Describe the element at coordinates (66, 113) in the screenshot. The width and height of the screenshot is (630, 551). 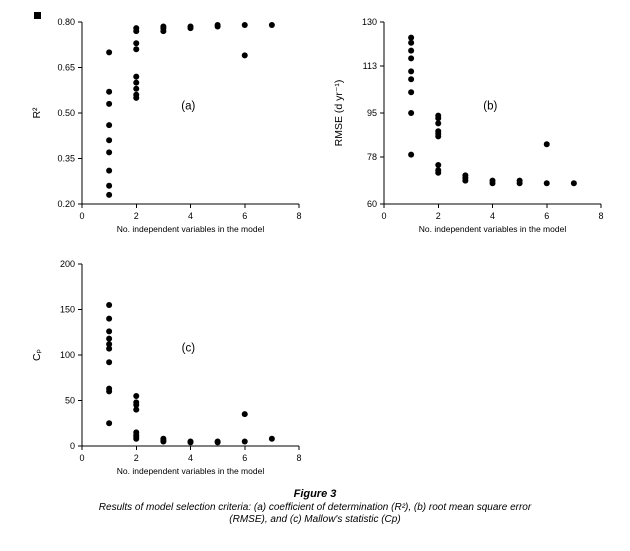
I see `y-tick-label: 0.50` at that location.